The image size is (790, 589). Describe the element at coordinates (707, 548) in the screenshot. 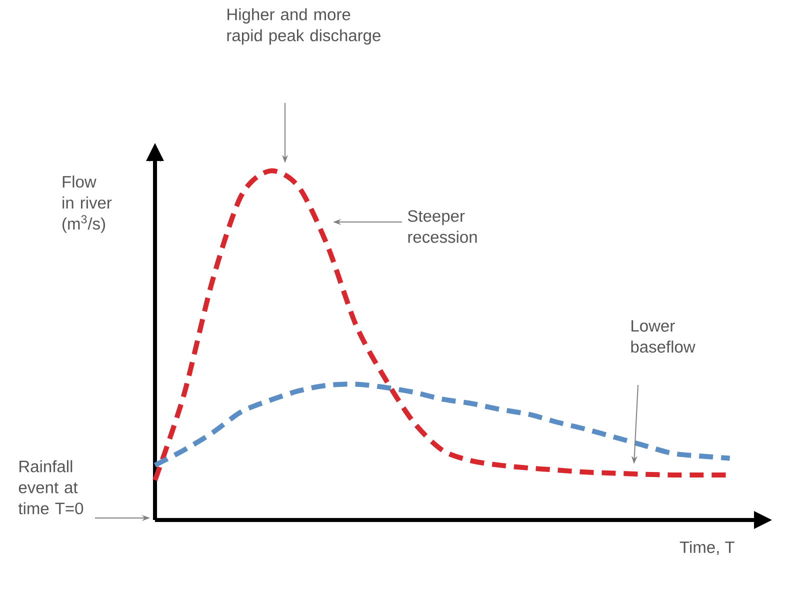

I see `x-axis-title: Time, T` at that location.